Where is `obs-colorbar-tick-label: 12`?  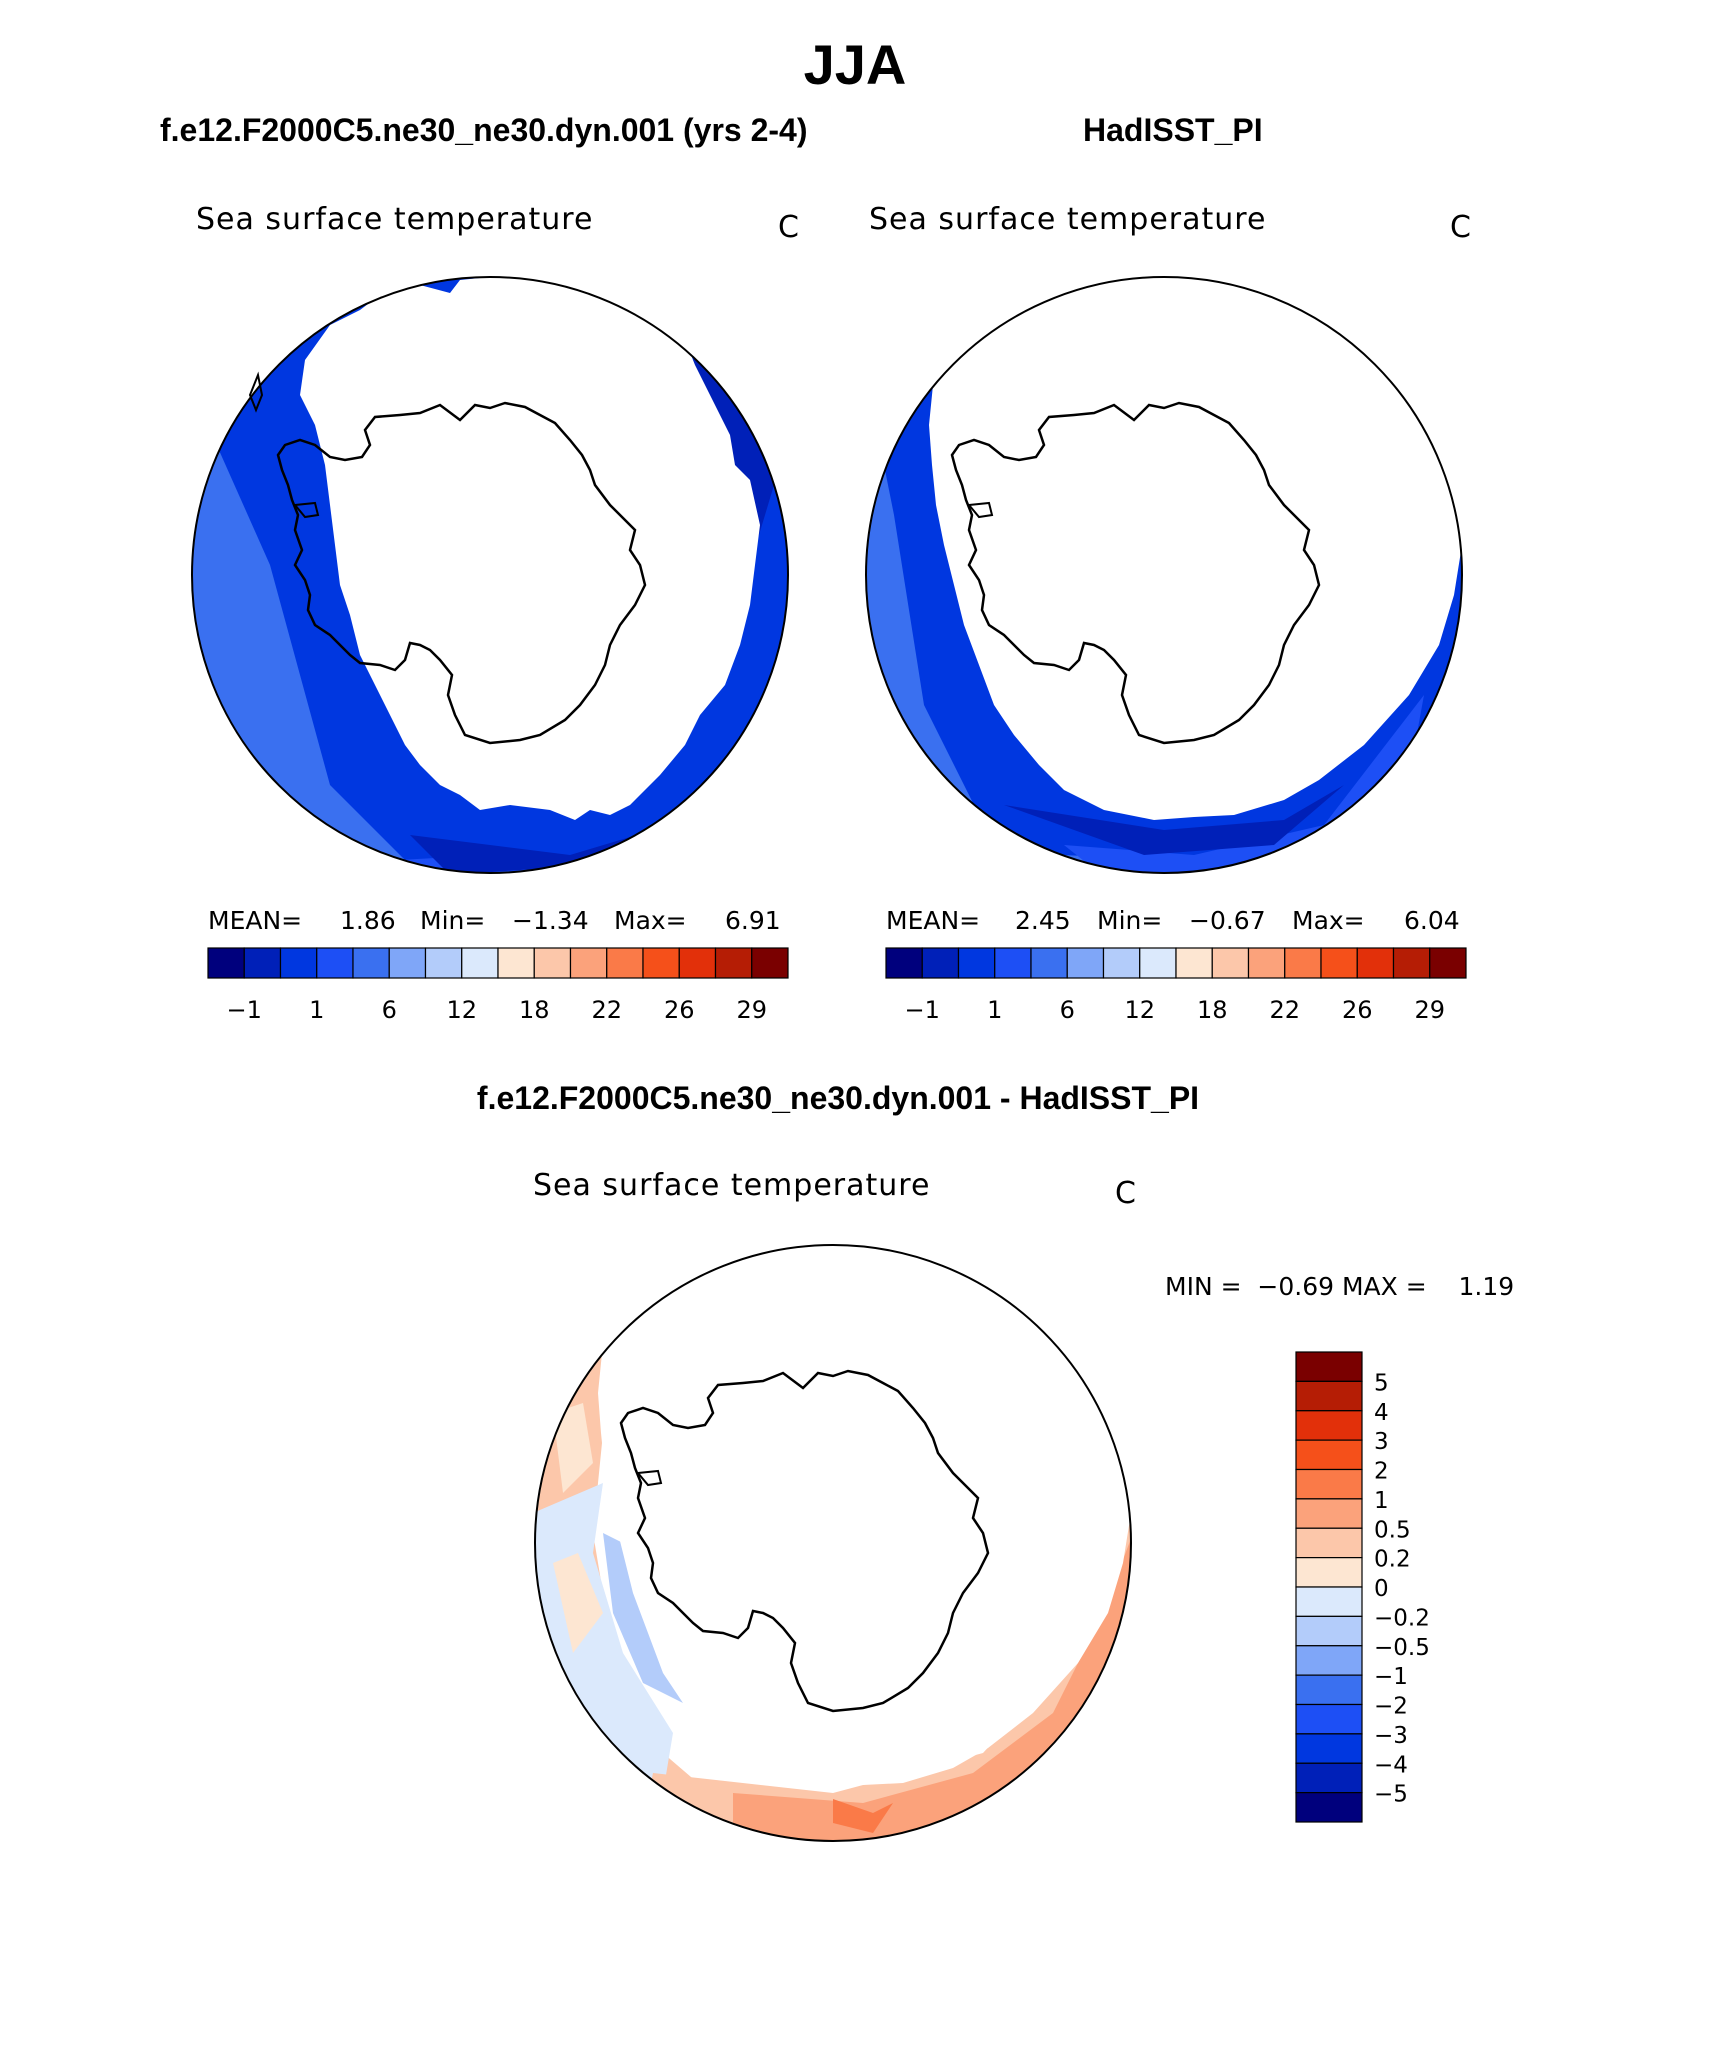
obs-colorbar-tick-label: 12 is located at coordinates (1139, 1010).